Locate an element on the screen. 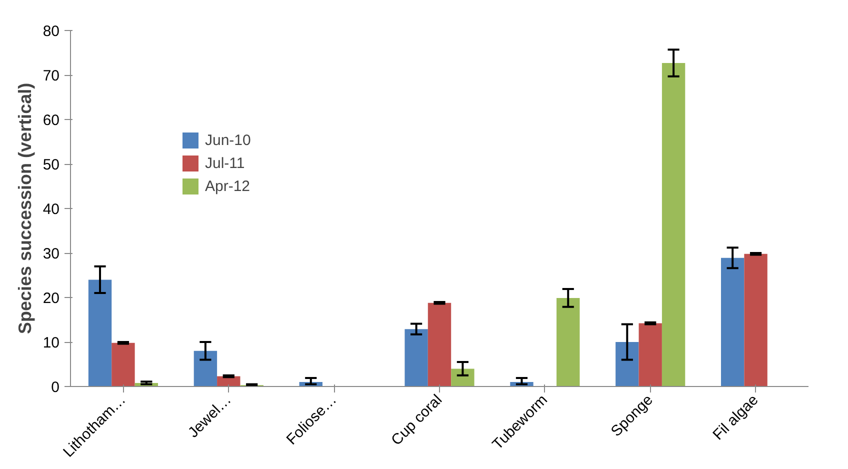 Image resolution: width=848 pixels, height=469 pixels. legend-label: Apr-12 is located at coordinates (227, 186).